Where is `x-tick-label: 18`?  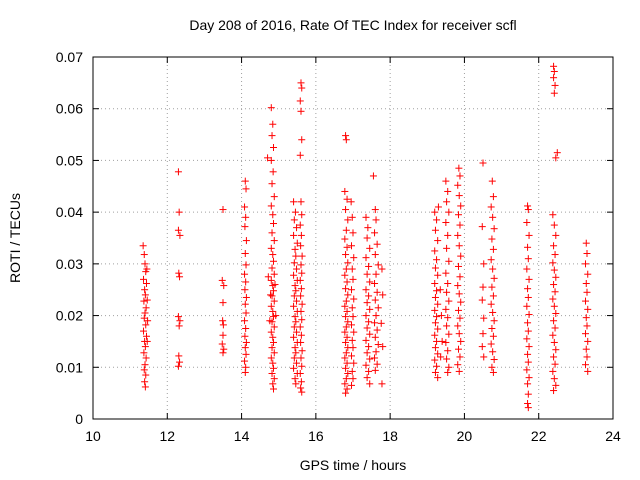 x-tick-label: 18 is located at coordinates (390, 436).